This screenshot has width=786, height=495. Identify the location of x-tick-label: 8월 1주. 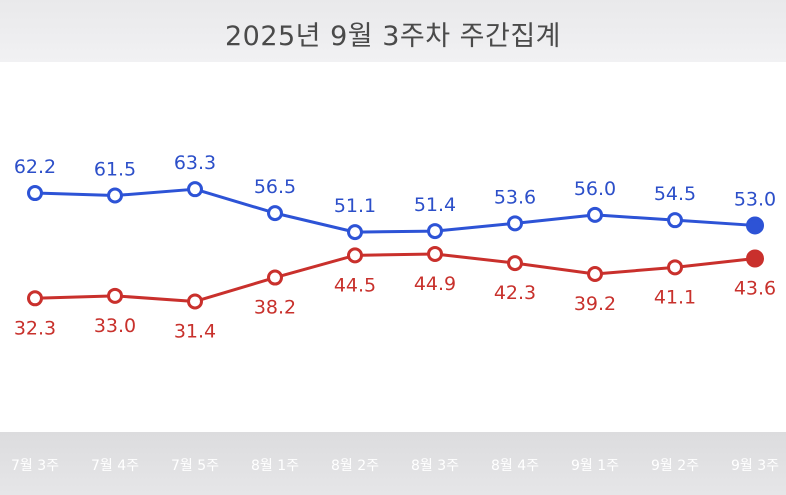
(275, 466).